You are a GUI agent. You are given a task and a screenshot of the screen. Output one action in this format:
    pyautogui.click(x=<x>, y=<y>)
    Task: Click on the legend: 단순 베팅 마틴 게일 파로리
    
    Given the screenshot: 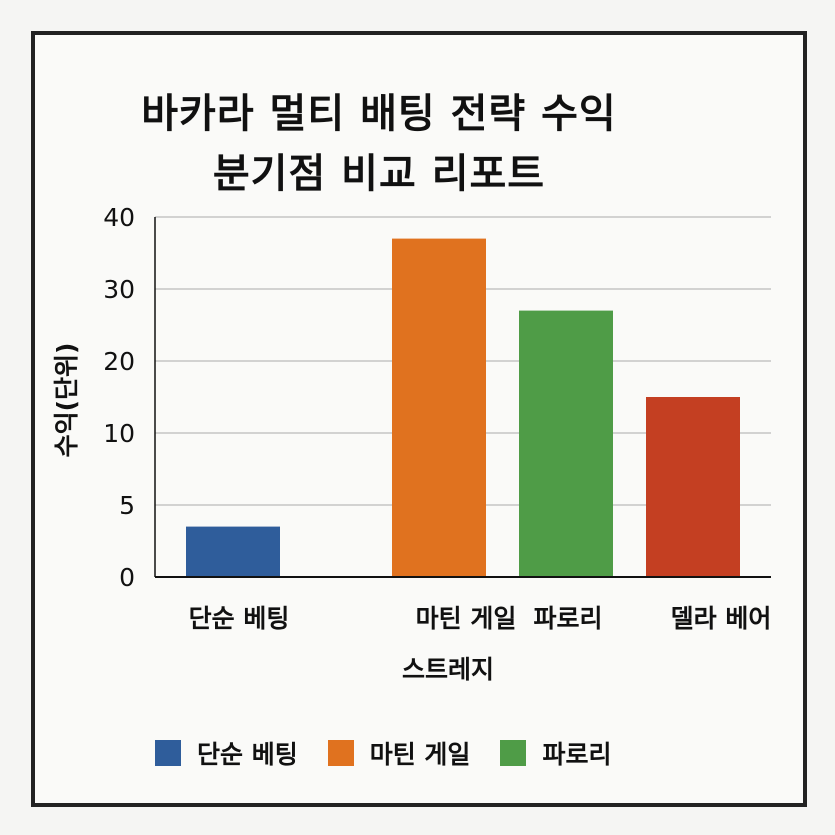 What is the action you would take?
    pyautogui.click(x=398, y=753)
    